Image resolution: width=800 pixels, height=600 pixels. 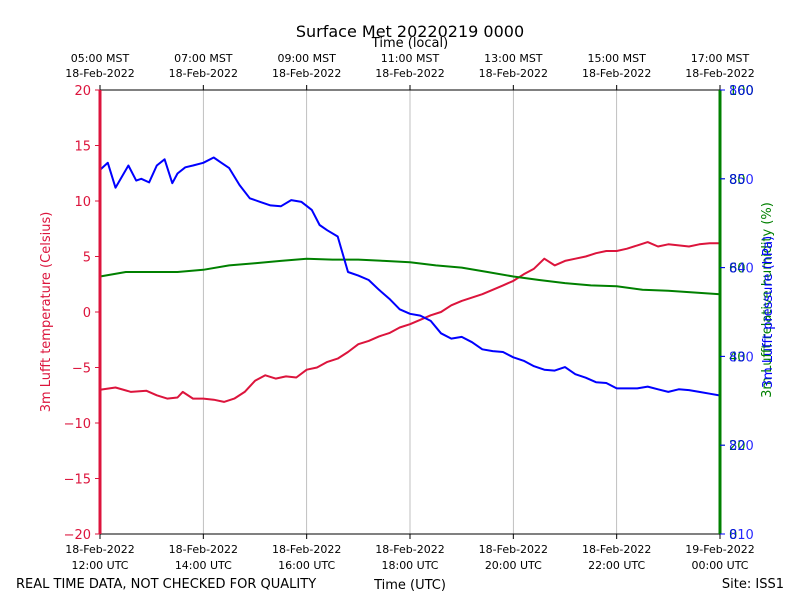 I want to click on right-humidity-tick-label: 80, so click(x=737, y=180).